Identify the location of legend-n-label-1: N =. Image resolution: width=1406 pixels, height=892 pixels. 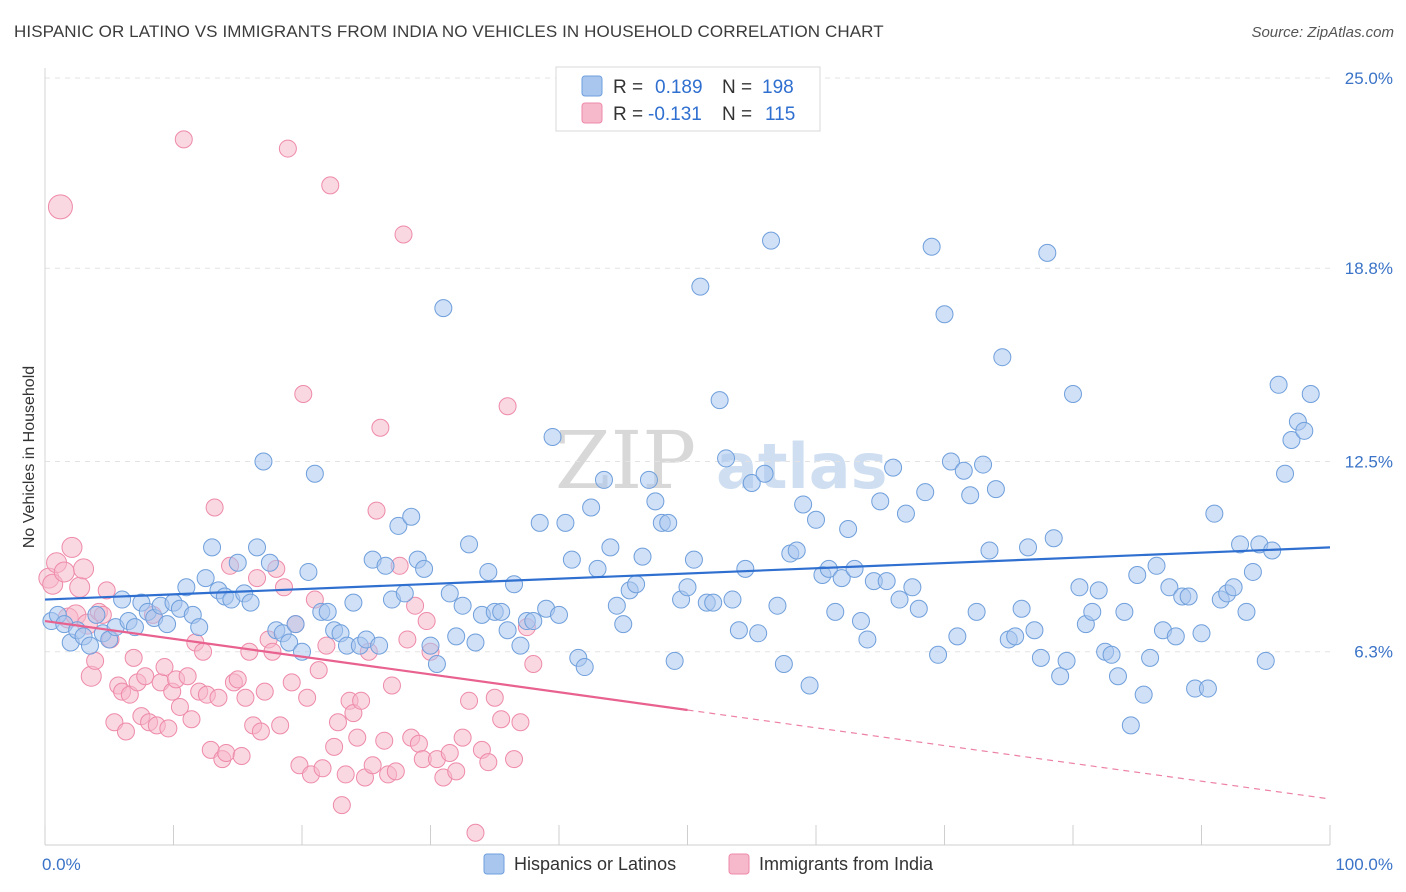
(737, 87).